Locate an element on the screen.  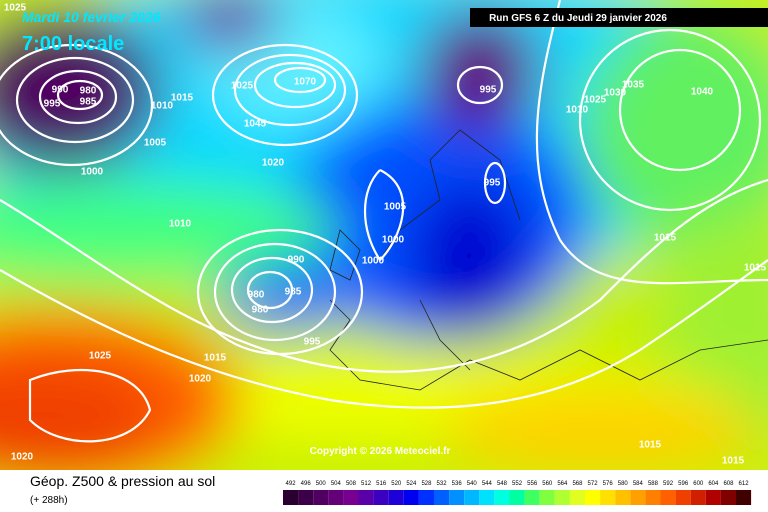
colorbar-label: 592 is located at coordinates (668, 484).